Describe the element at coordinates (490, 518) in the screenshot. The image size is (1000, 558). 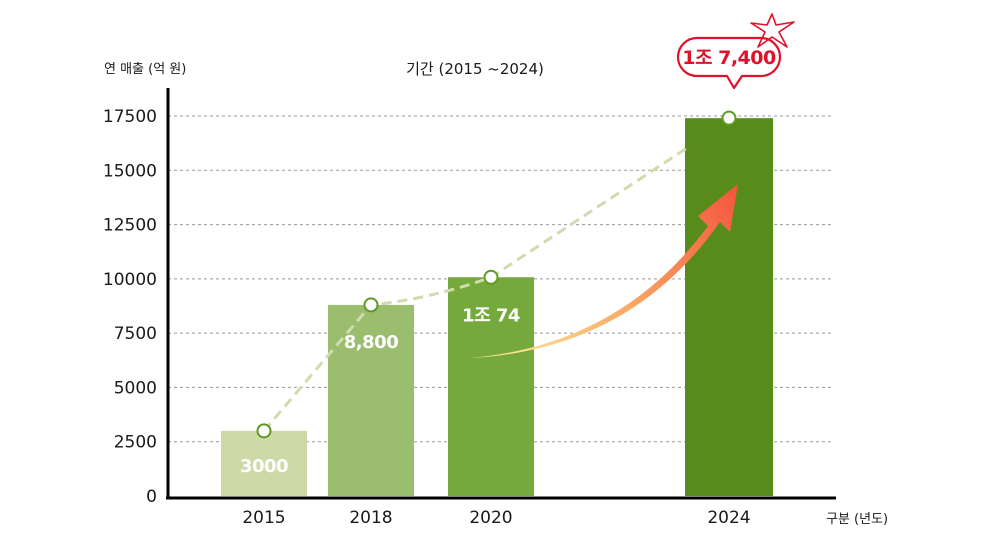
I see `x-tick-label: 2020` at that location.